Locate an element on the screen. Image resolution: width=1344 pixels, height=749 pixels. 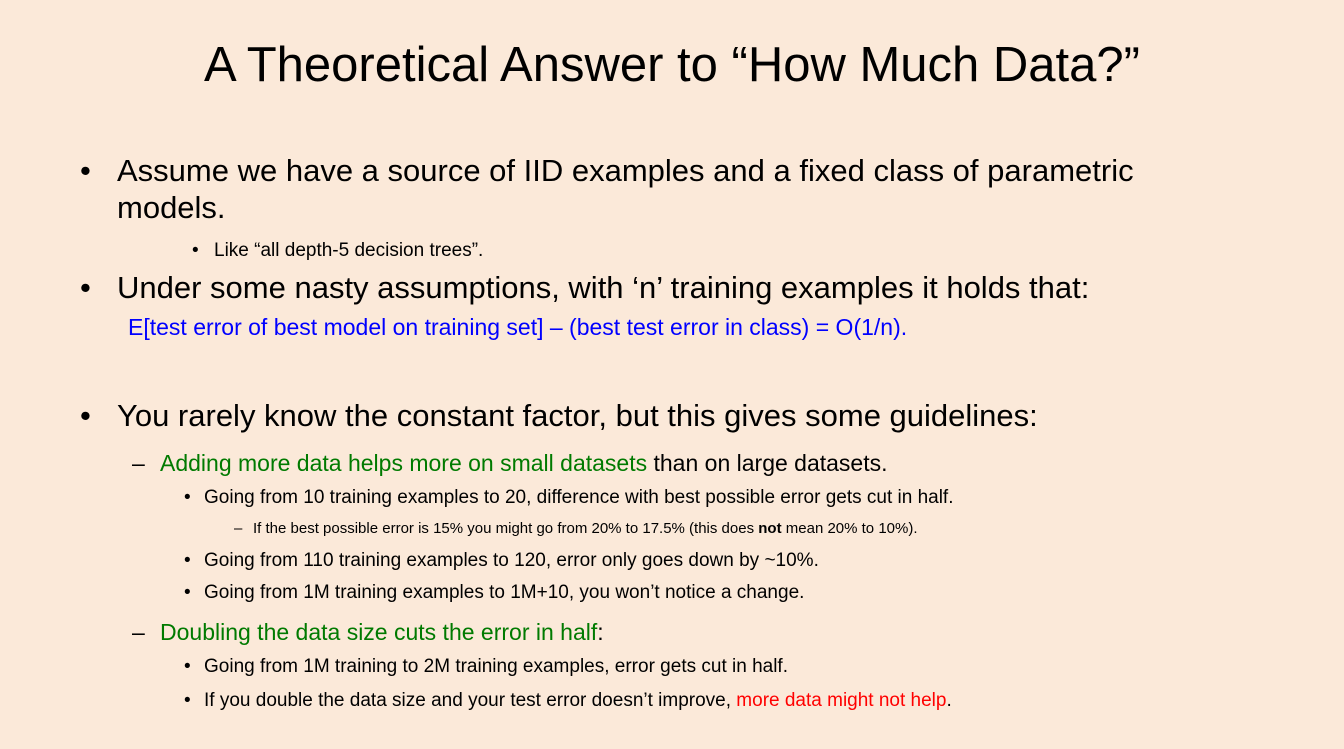
dash1-rest: than on large datasets. is located at coordinates (767, 463).